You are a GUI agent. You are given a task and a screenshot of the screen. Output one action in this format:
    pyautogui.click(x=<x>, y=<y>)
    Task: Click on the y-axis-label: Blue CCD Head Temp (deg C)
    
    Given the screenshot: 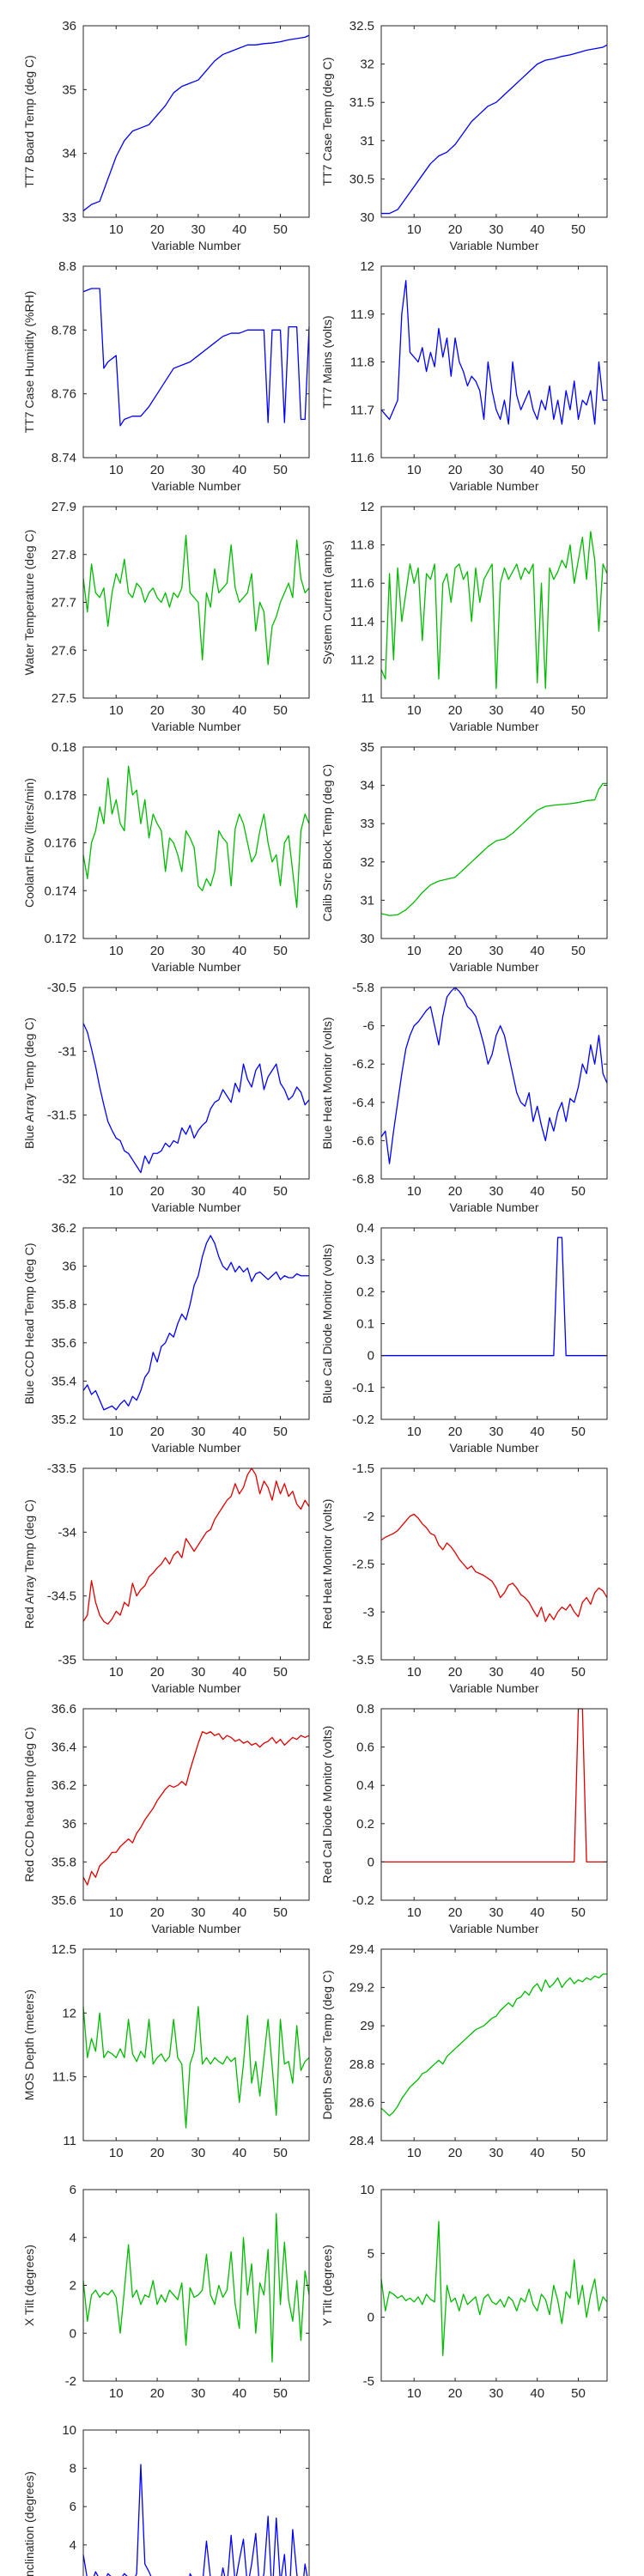 What is the action you would take?
    pyautogui.click(x=29, y=1323)
    